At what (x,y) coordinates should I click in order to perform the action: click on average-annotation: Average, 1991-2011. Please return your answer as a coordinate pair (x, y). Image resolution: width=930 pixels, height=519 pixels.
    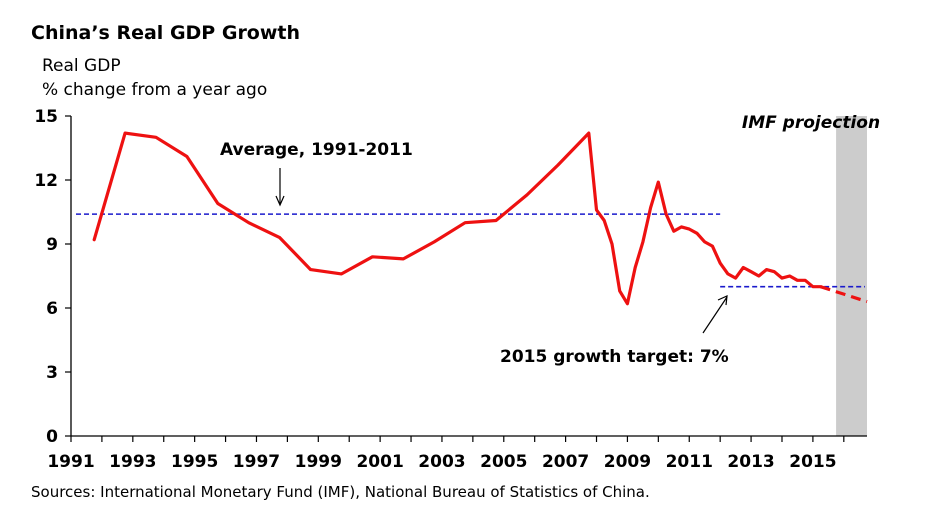
    Looking at the image, I should click on (316, 150).